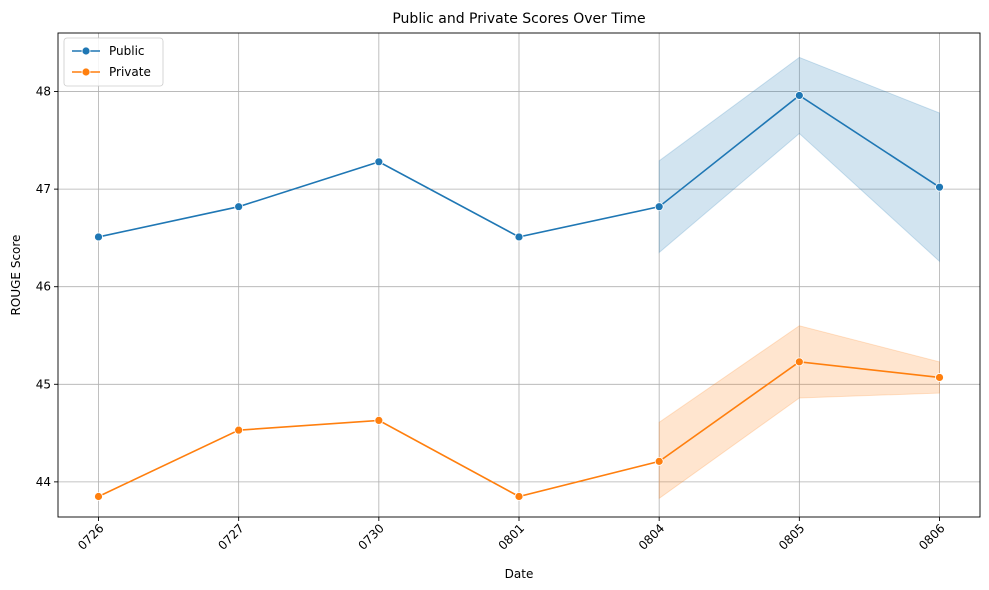 This screenshot has width=989, height=590. Describe the element at coordinates (519, 574) in the screenshot. I see `x-axis-label: Date` at that location.